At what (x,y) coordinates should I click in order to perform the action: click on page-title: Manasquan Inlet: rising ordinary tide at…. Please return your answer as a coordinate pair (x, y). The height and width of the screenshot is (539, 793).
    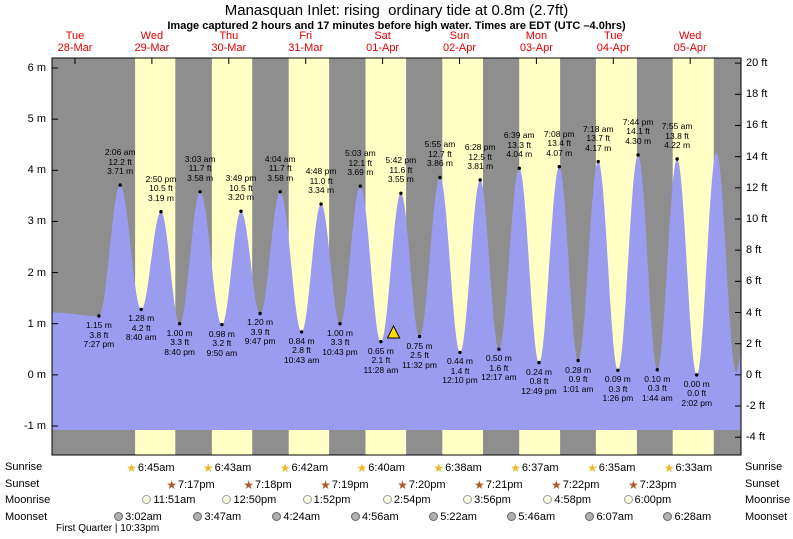
    Looking at the image, I should click on (396, 10).